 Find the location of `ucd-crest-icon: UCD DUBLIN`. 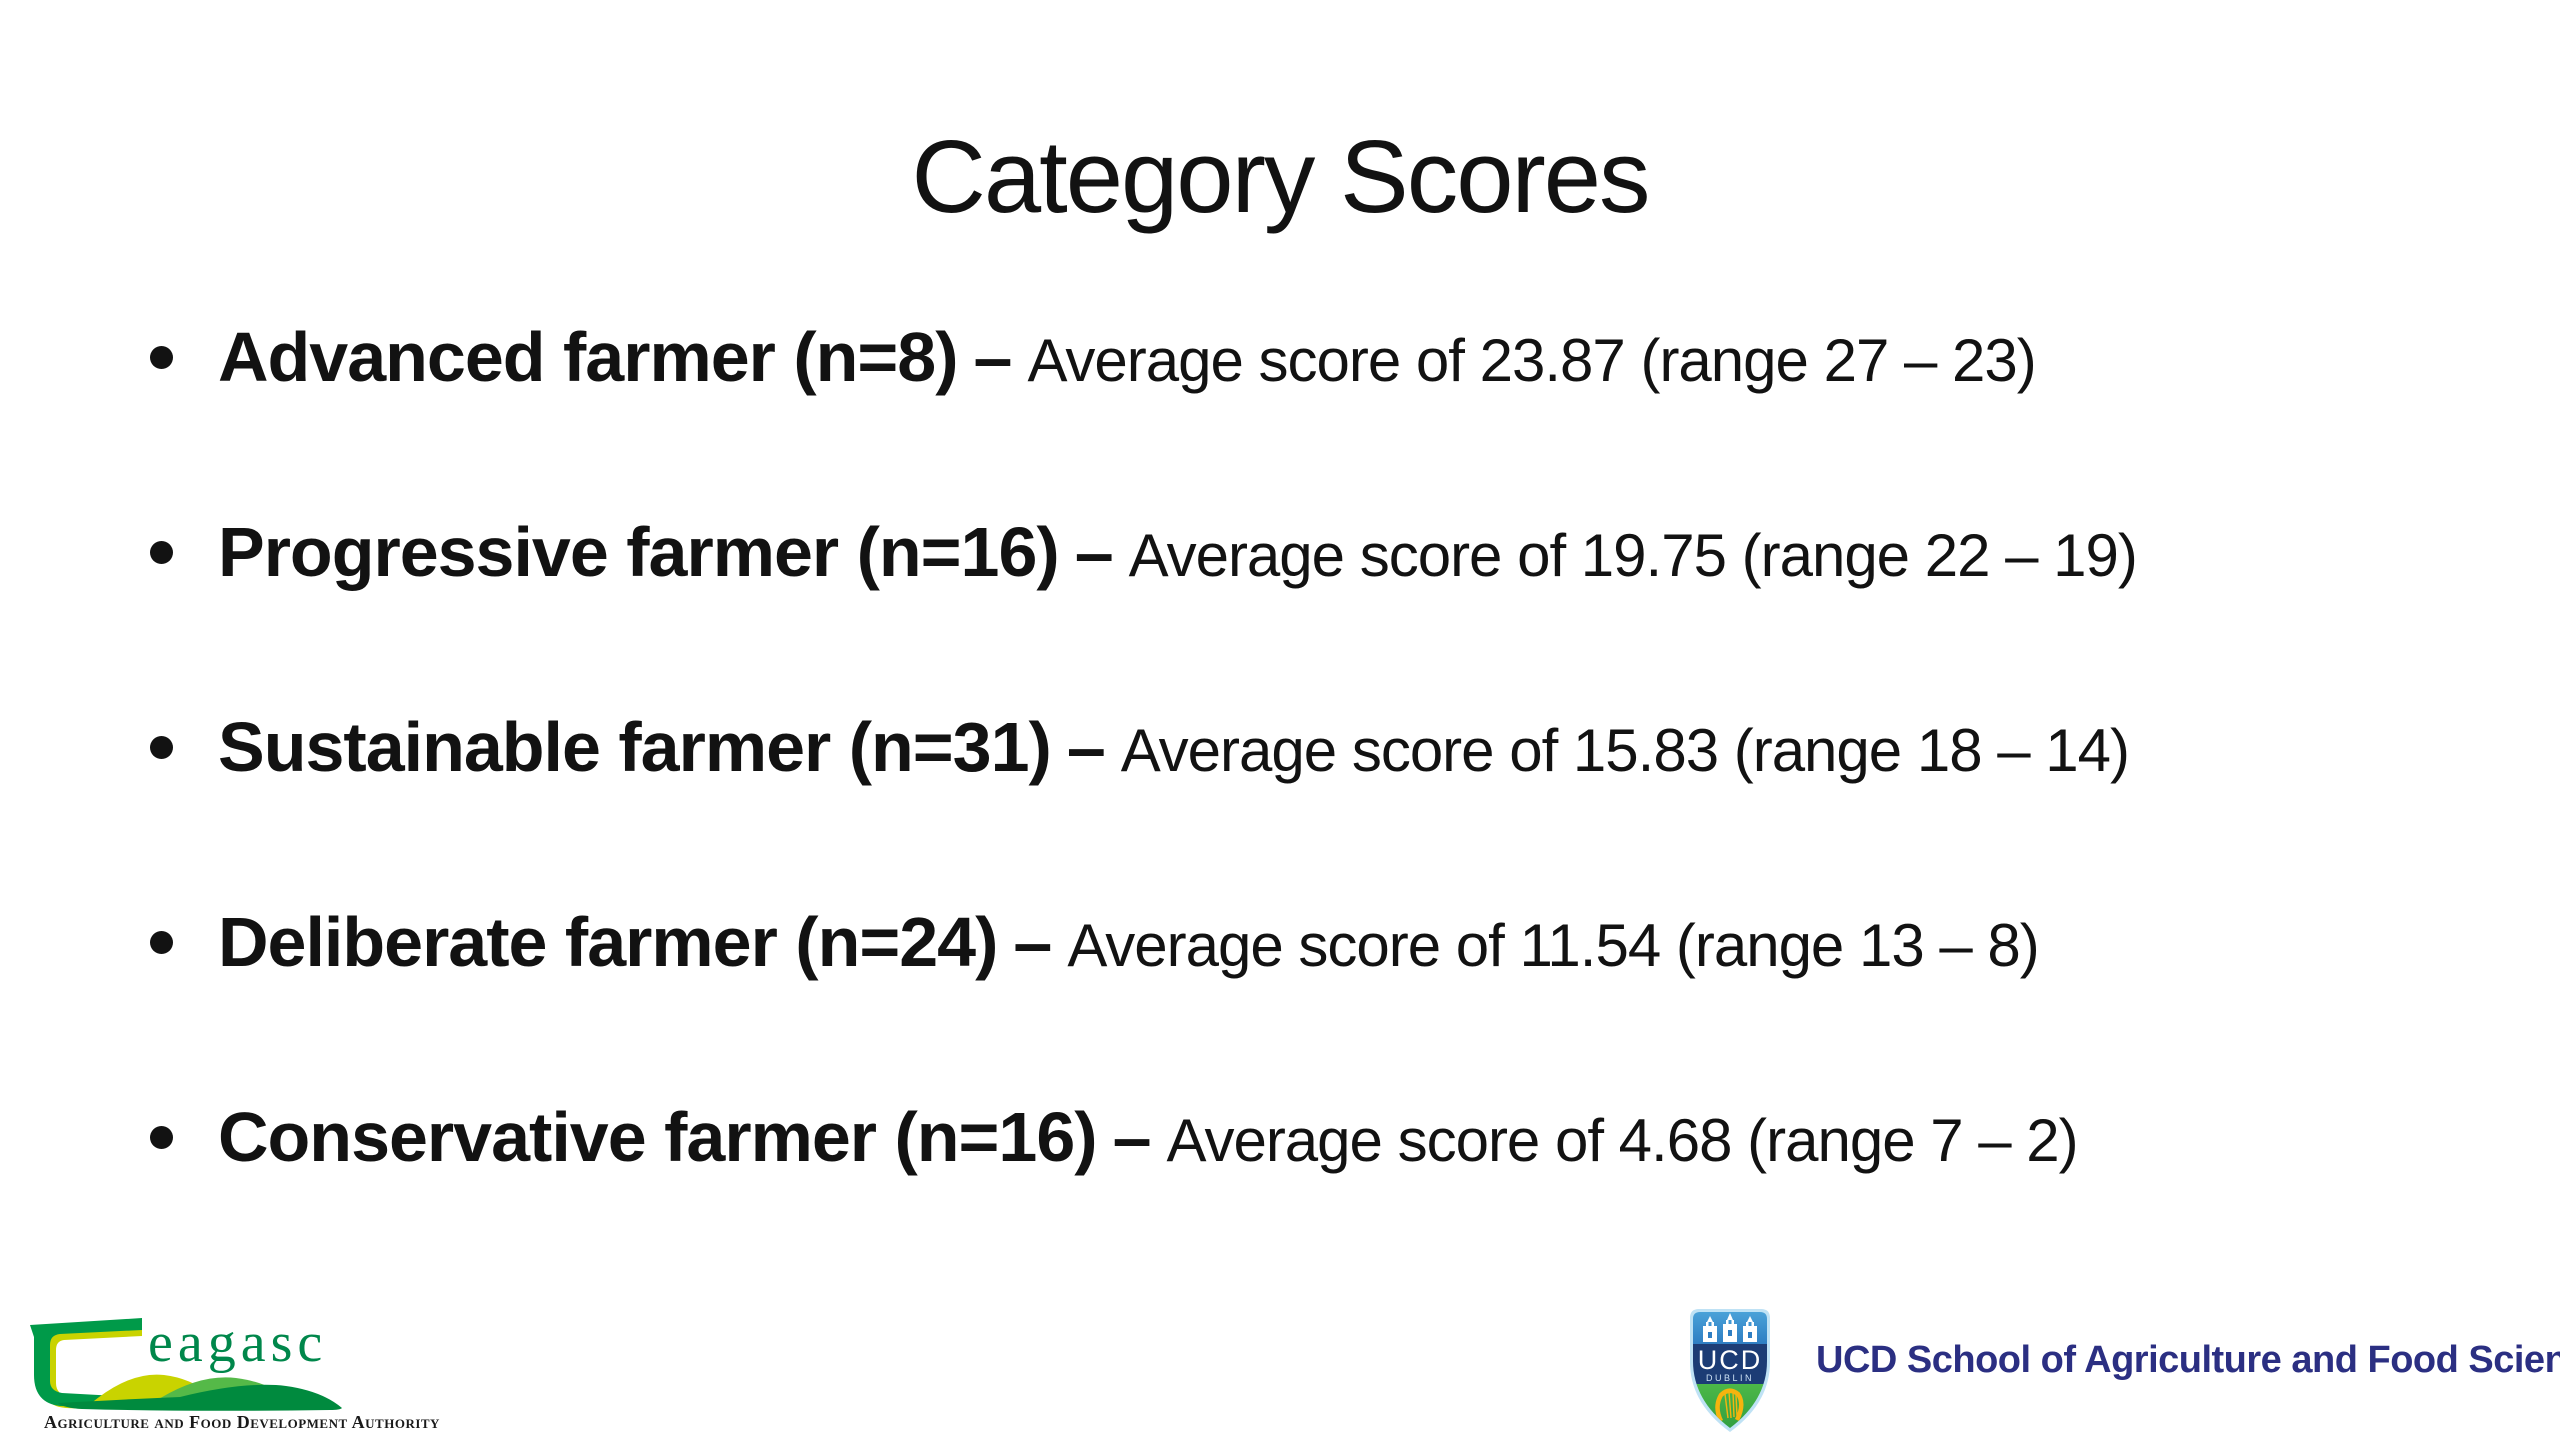

ucd-crest-icon: UCD DUBLIN is located at coordinates (1730, 1370).